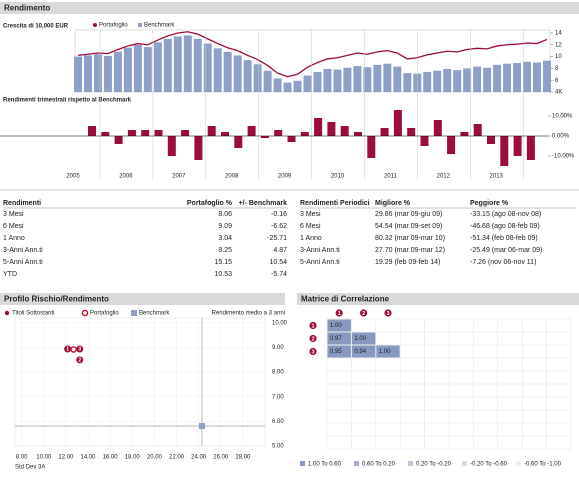  What do you see at coordinates (393, 203) in the screenshot?
I see `table-header: Migliore %` at bounding box center [393, 203].